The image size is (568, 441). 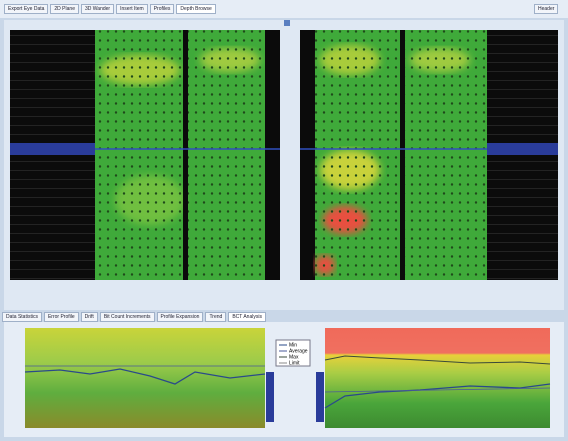 What do you see at coordinates (294, 364) in the screenshot?
I see `legend-label: Limit` at bounding box center [294, 364].